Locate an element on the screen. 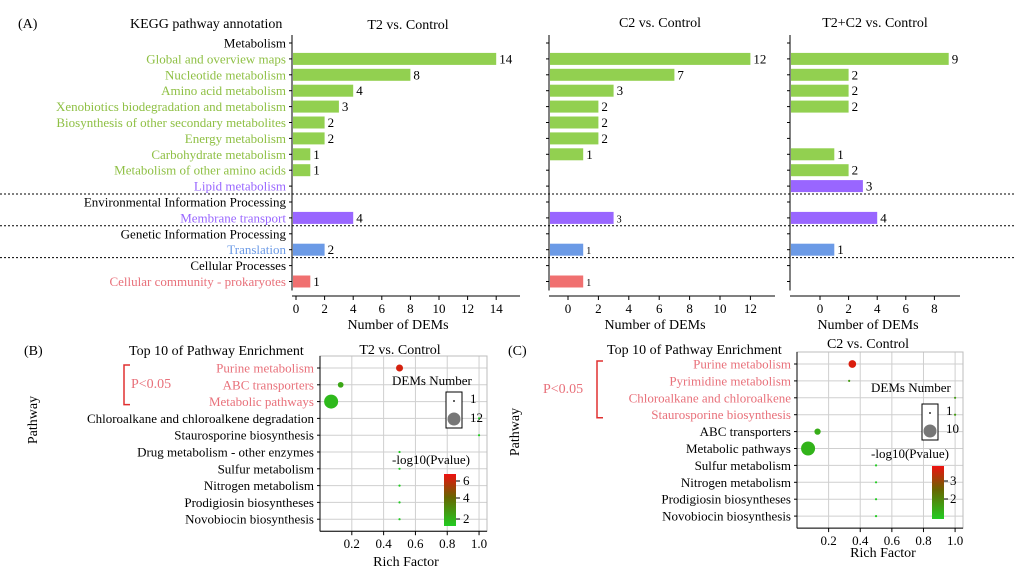  panel-c-color-legend-title: -log10(Pvalue) is located at coordinates (910, 453).